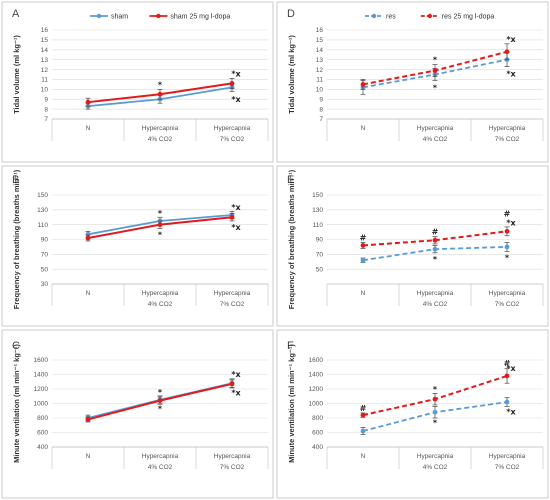 This screenshot has width=550, height=500. I want to click on y-tick-label: 70, so click(320, 255).